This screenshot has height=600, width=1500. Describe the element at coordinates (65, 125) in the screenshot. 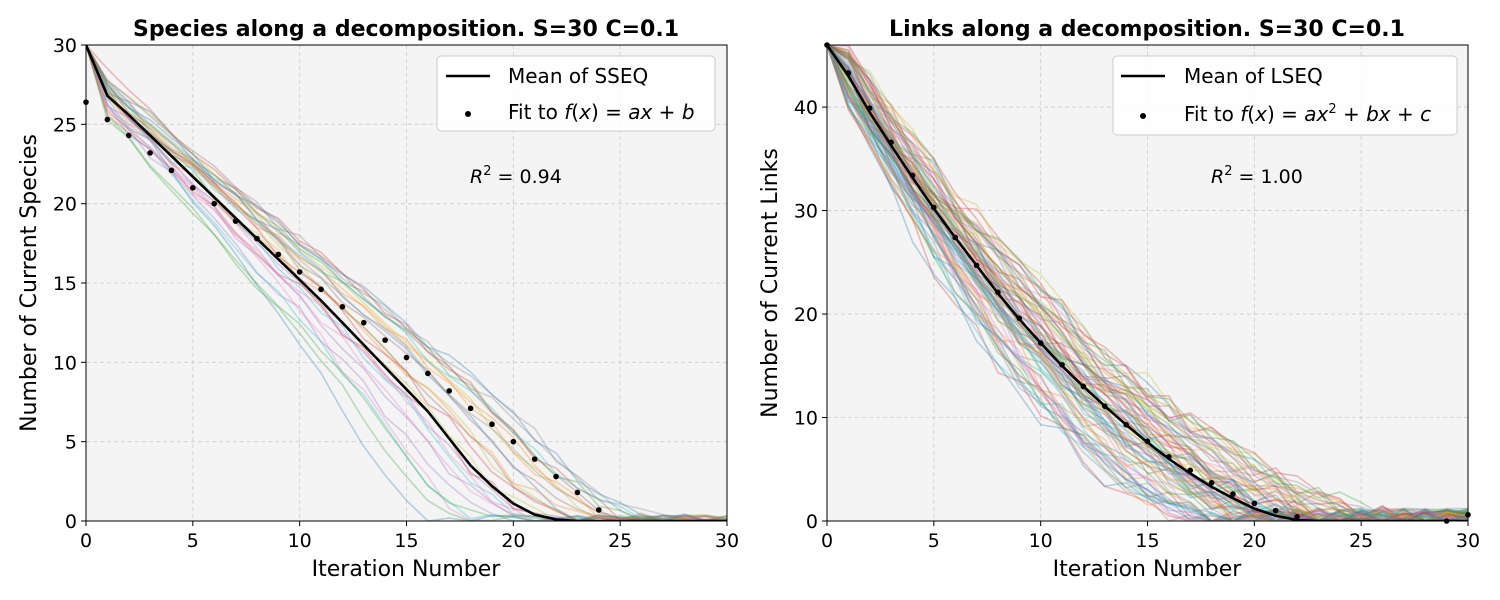

I see `y-tick-label: 25` at that location.